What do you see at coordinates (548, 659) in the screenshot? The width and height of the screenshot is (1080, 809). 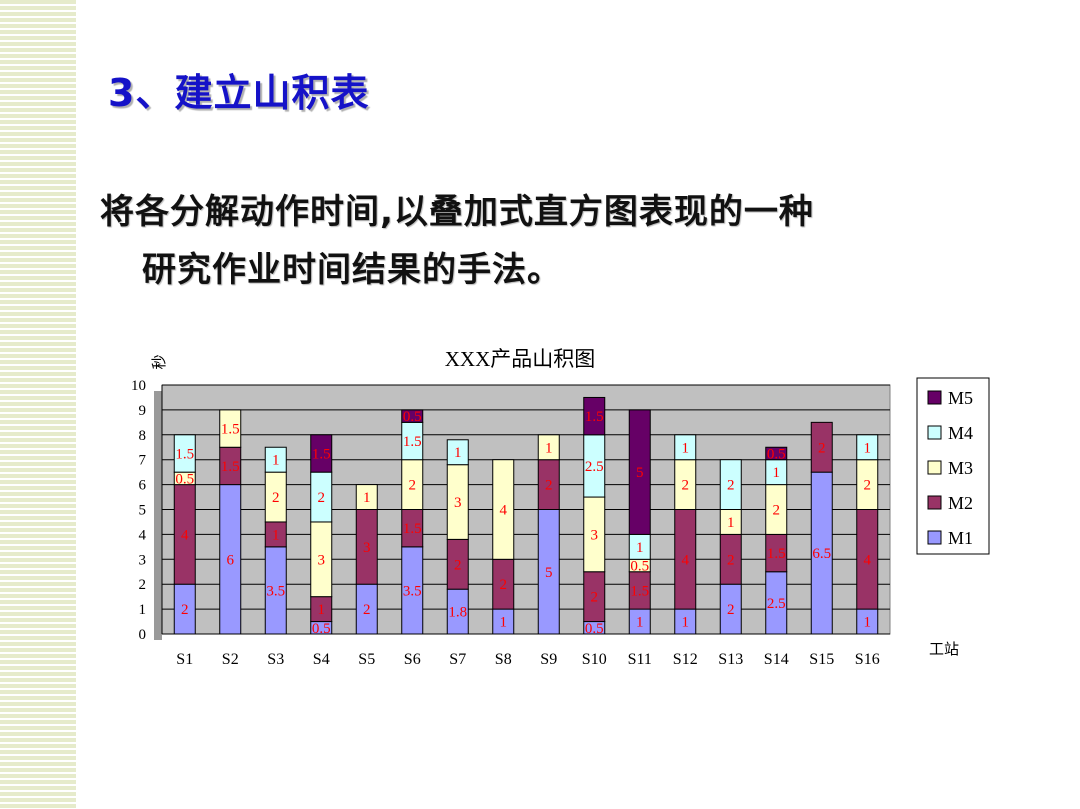 I see `x-tick-label: S9` at bounding box center [548, 659].